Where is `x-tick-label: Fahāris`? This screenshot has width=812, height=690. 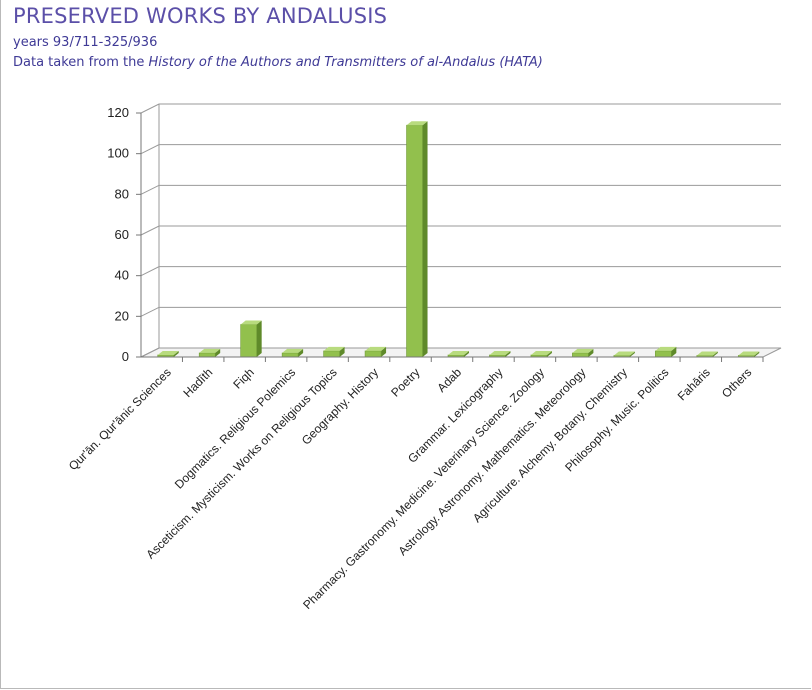 x-tick-label: Fahāris is located at coordinates (694, 384).